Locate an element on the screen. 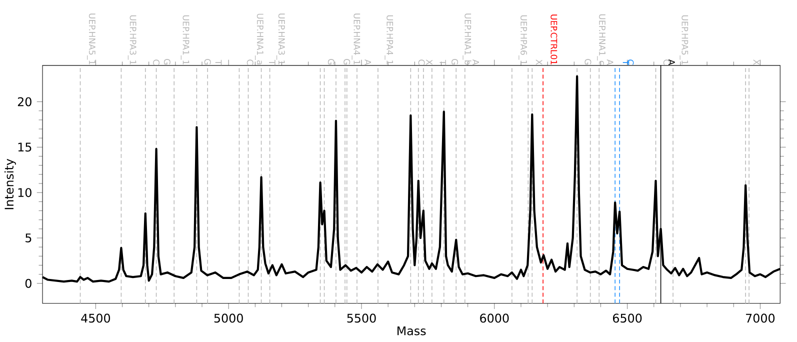  x-axis-title: Mass is located at coordinates (412, 331).